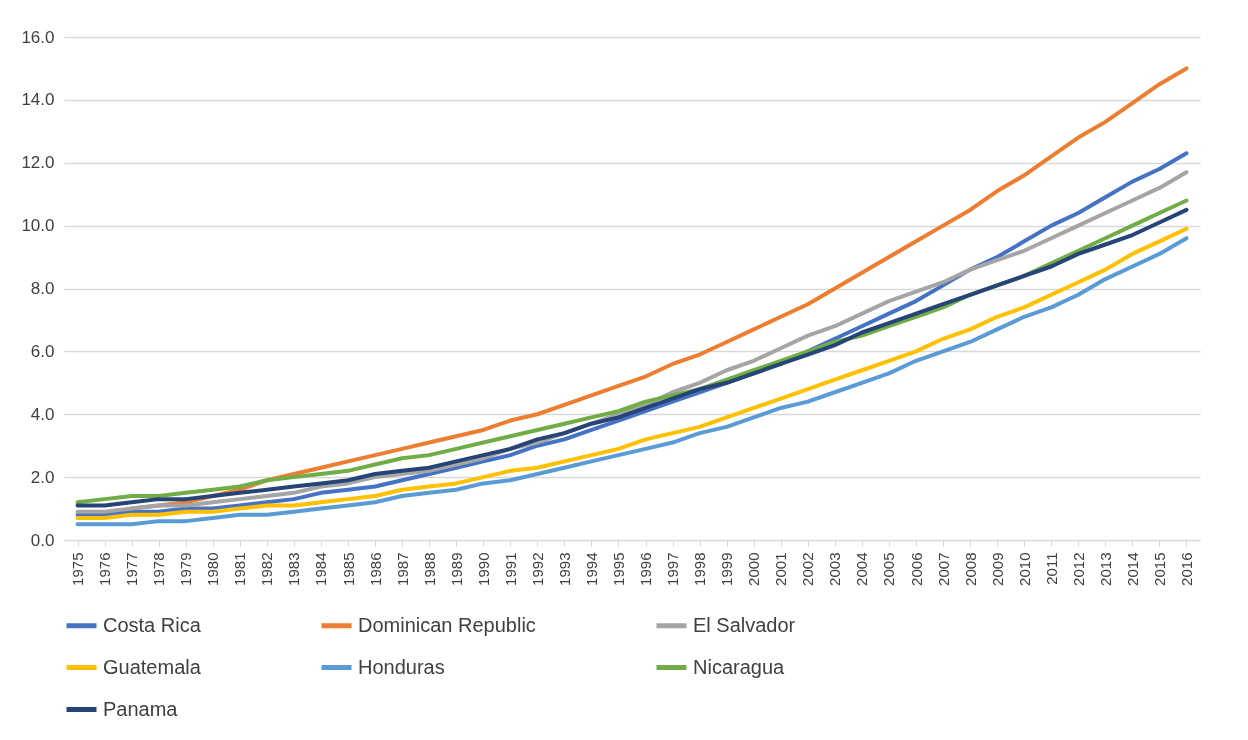 The height and width of the screenshot is (740, 1248). Describe the element at coordinates (862, 569) in the screenshot. I see `x-tick-label: 2004` at that location.